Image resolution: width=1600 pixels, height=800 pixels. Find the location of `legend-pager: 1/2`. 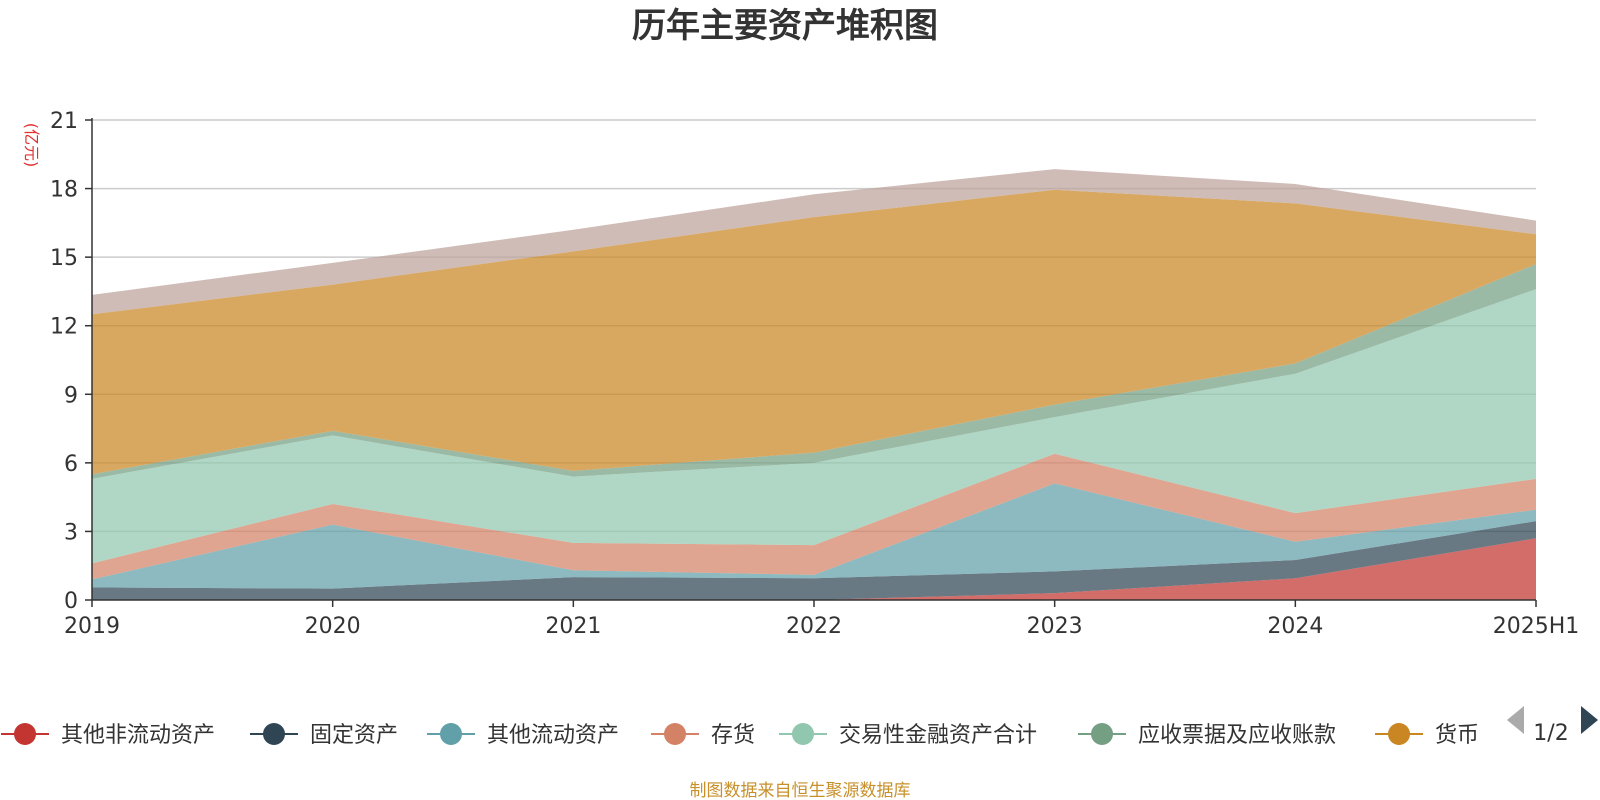

legend-pager: 1/2 is located at coordinates (1552, 726).